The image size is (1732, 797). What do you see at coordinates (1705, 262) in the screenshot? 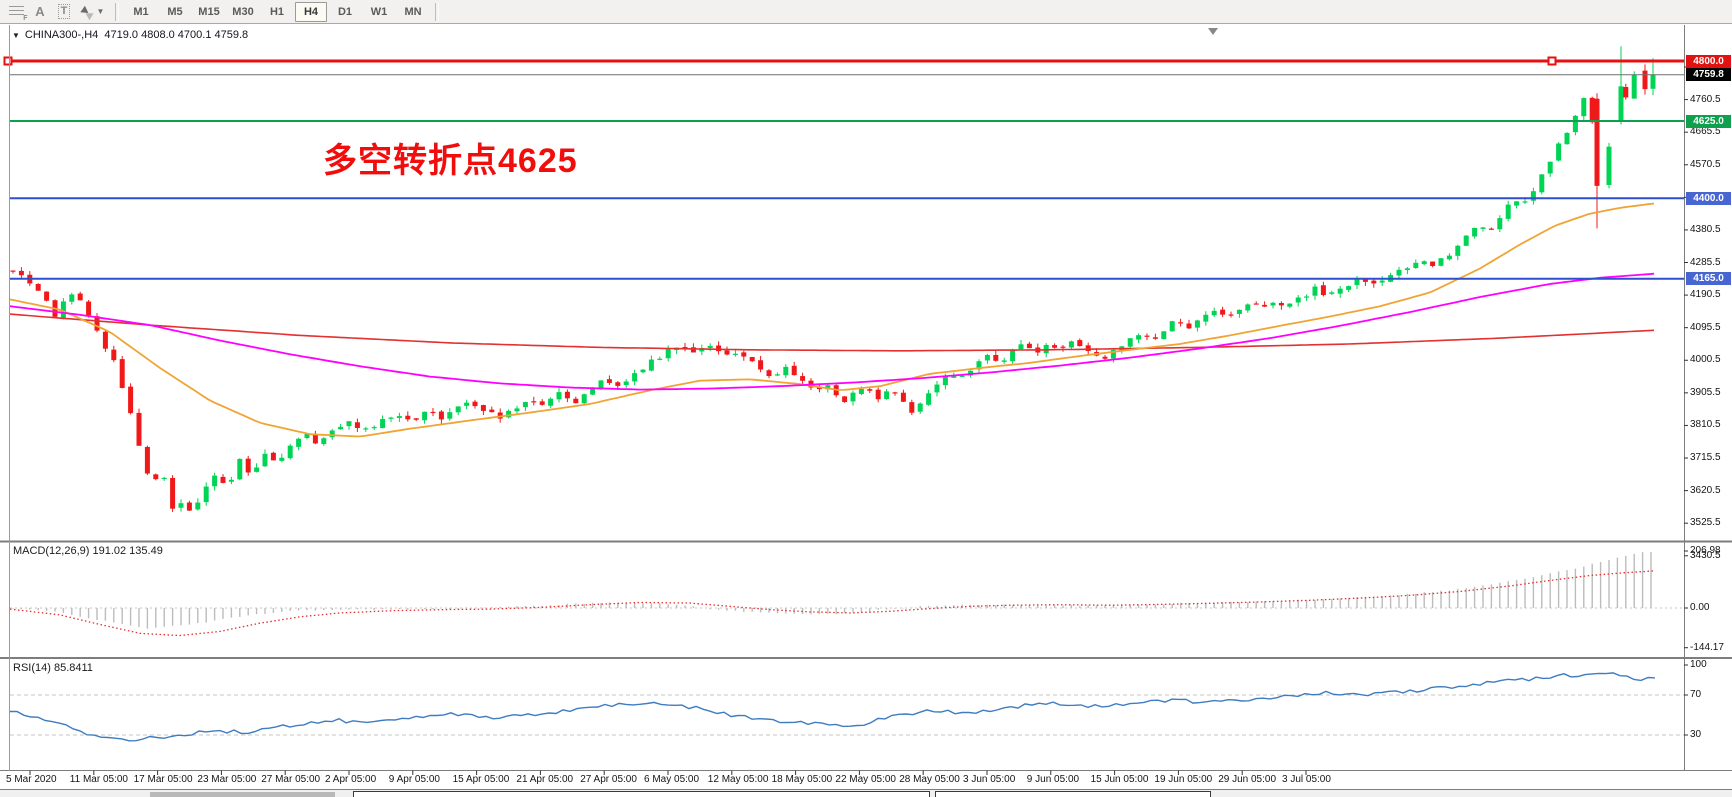
I see `price-axis-label: 4285.5` at bounding box center [1705, 262].